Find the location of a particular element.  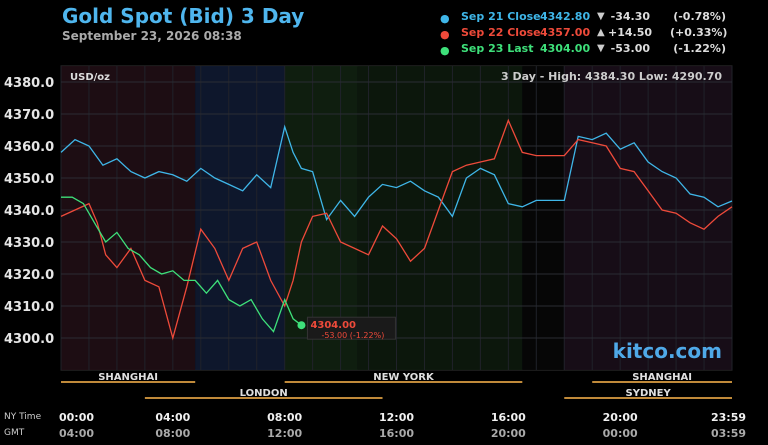

last-price-box is located at coordinates (351, 328).